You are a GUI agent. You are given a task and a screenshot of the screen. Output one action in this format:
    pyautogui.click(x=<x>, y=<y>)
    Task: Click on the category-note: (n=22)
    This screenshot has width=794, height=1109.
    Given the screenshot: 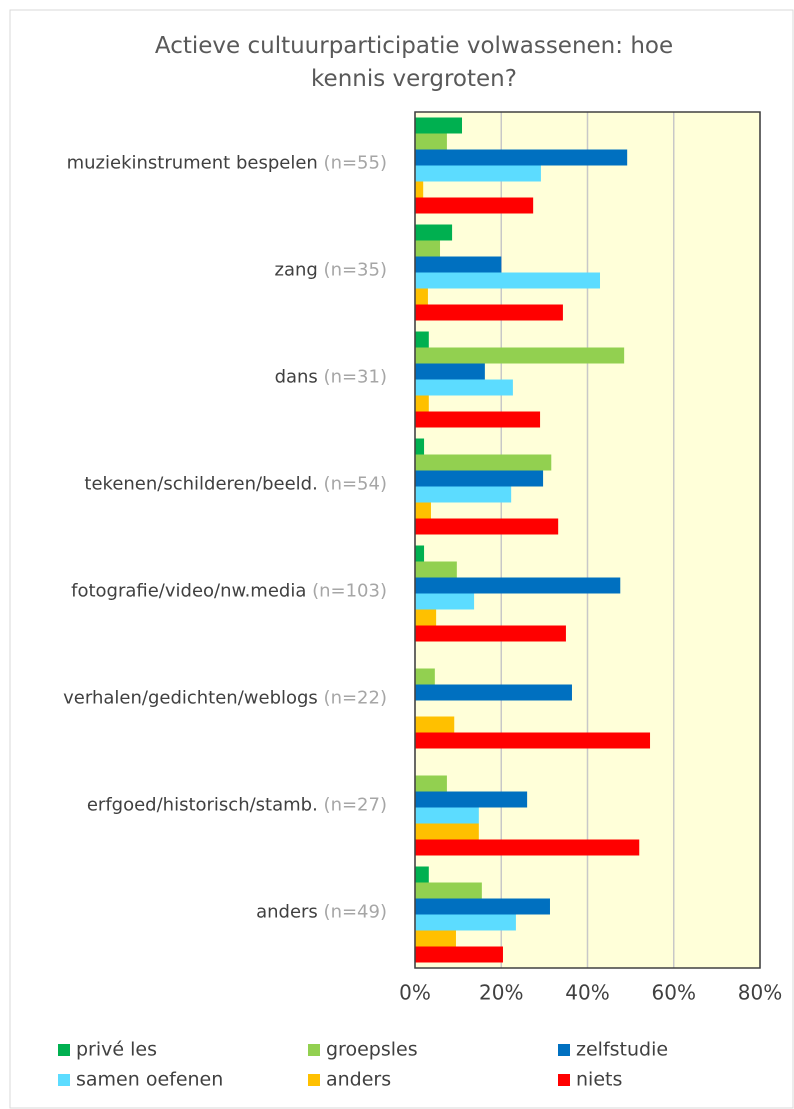 What is the action you would take?
    pyautogui.click(x=355, y=698)
    